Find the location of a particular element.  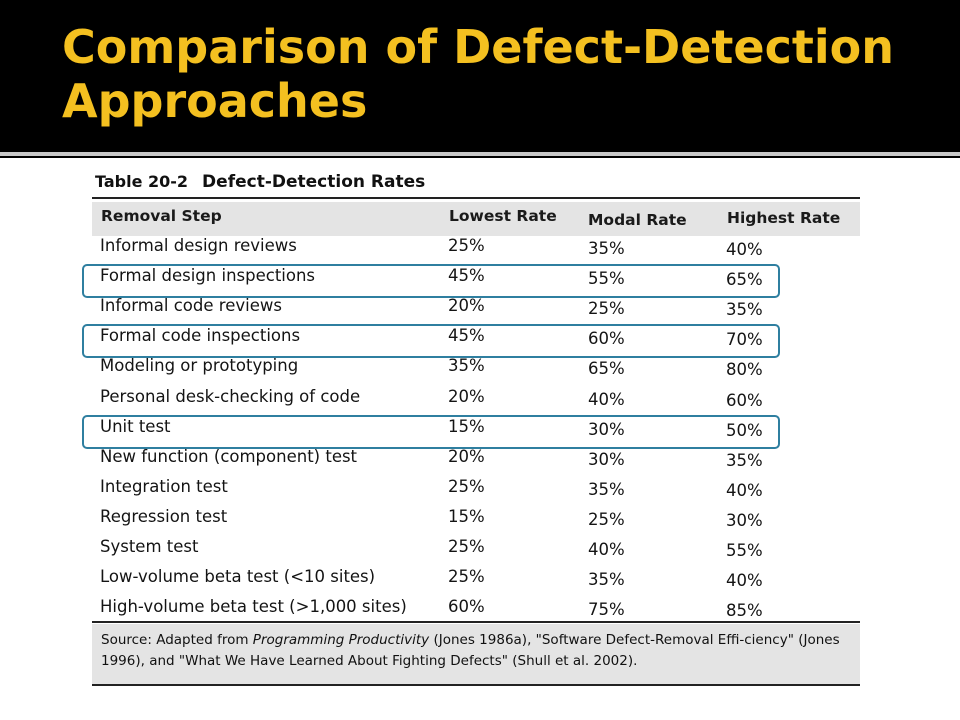

slide-title-line-2: Approaches is located at coordinates (215, 101).